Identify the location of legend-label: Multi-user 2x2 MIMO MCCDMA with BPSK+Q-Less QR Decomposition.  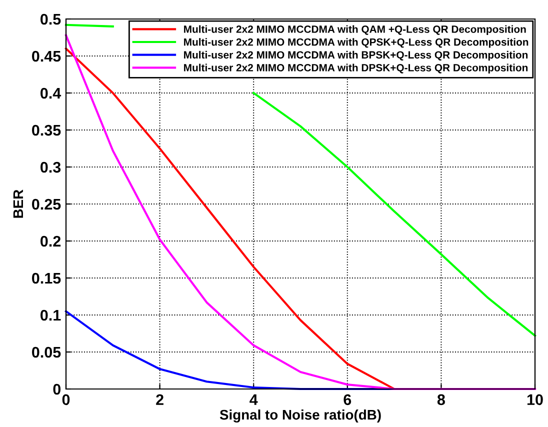
(356, 55).